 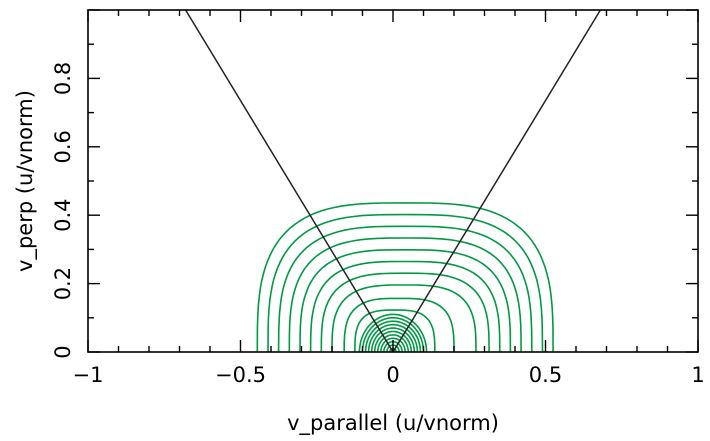 What do you see at coordinates (545, 375) in the screenshot?
I see `x-tick-label: 0.5` at bounding box center [545, 375].